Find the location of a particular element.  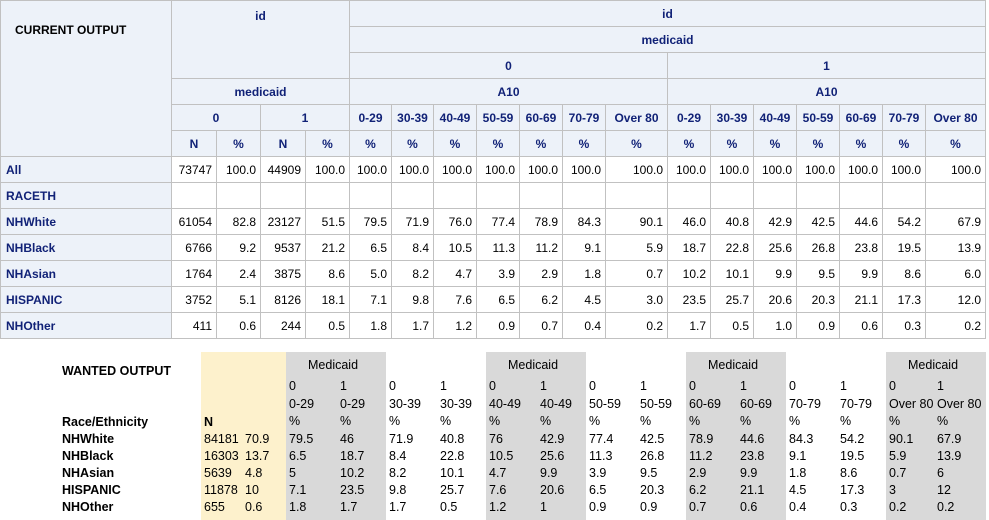

data-cell: 2.9 is located at coordinates (541, 273).